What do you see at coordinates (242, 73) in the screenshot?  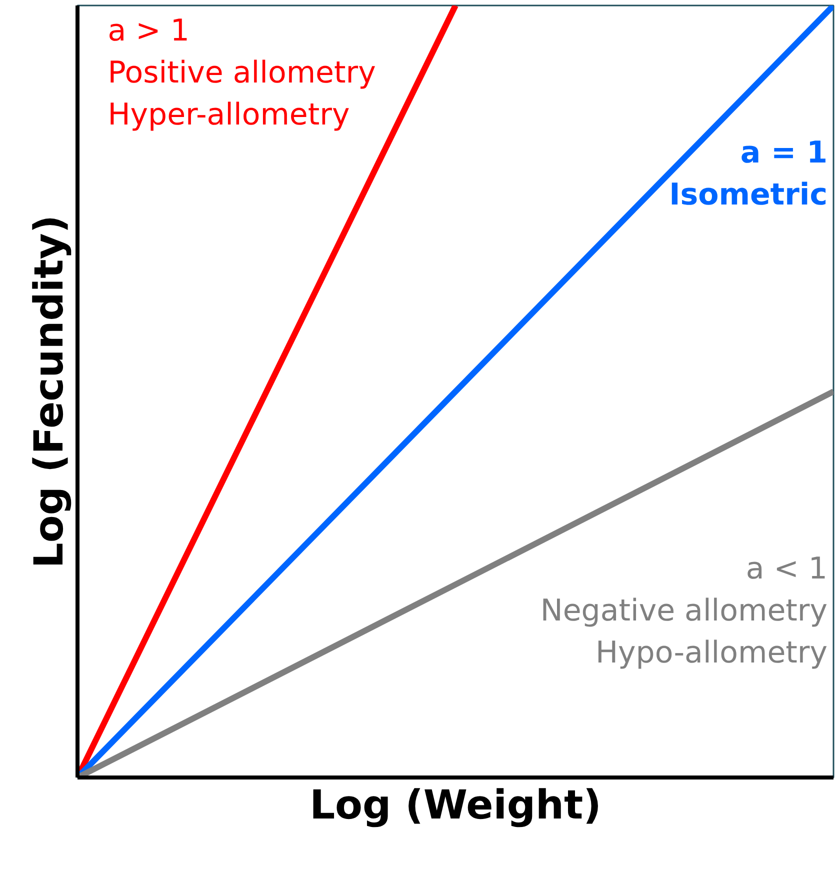 I see `series-label: a > 1 Positive allometry Hyper-allometry` at bounding box center [242, 73].